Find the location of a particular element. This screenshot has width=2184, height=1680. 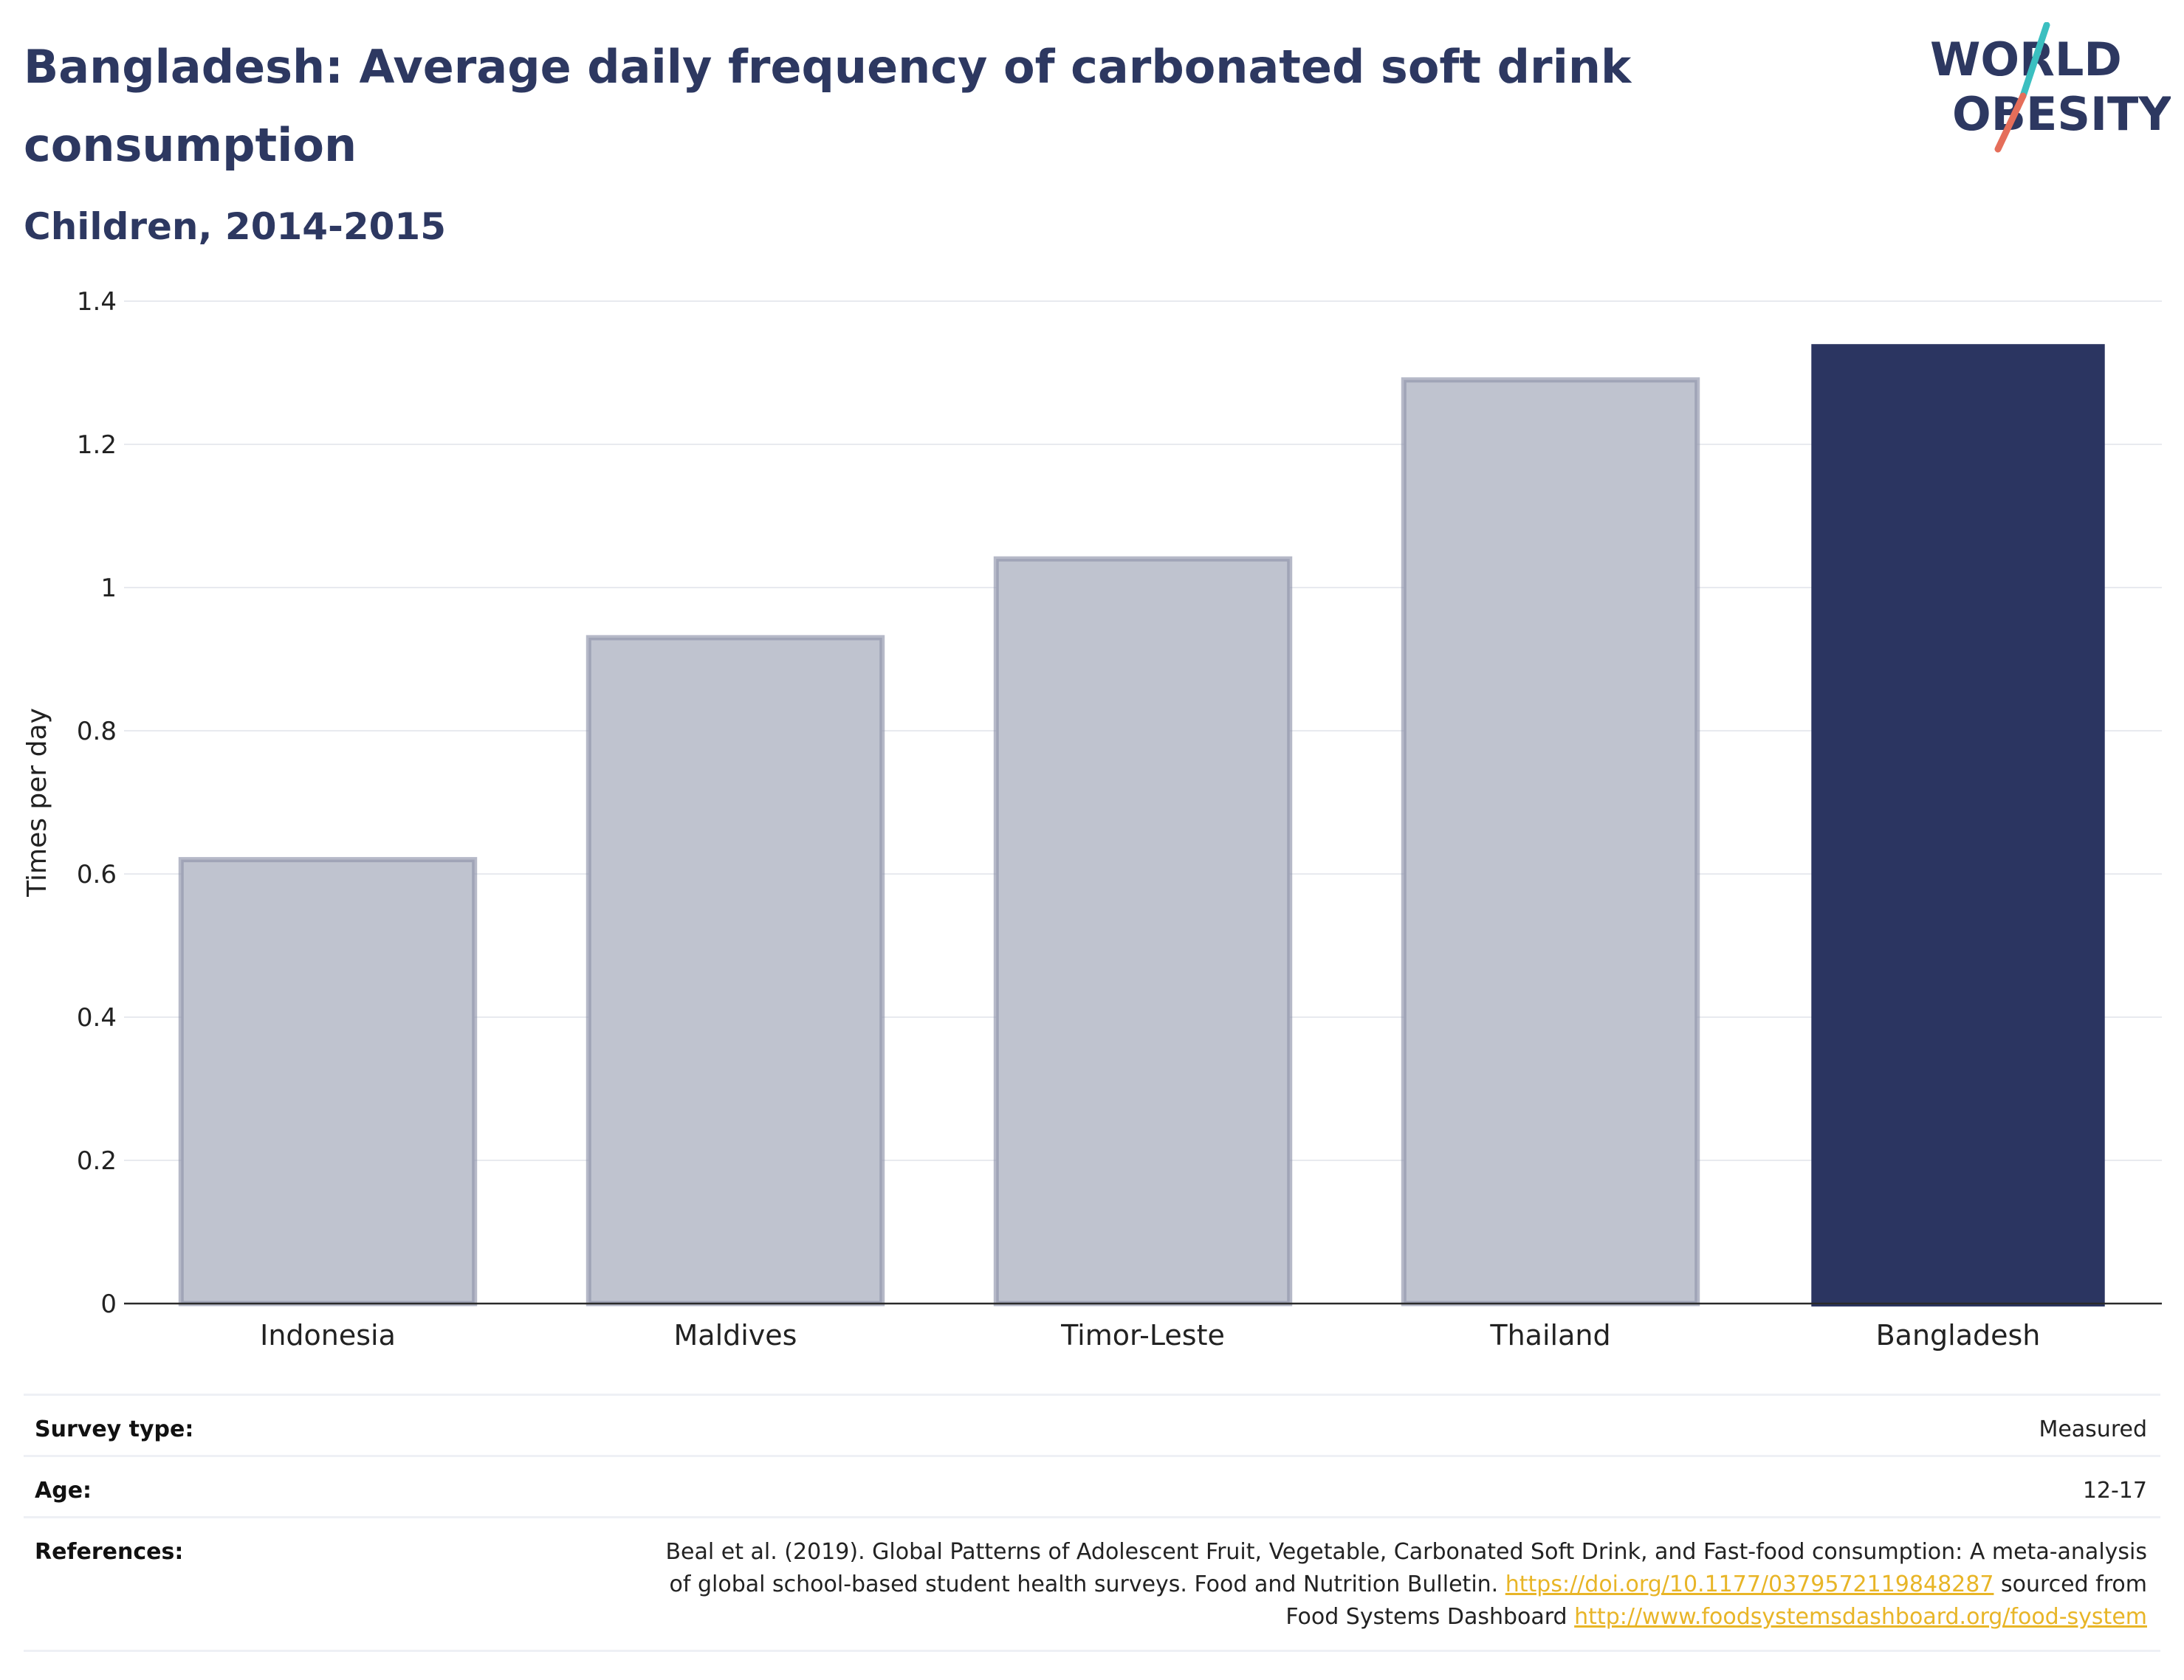

y-axis-ticks: 0 0.2 0.4 0.6 0.8 1 1.2 1.4 is located at coordinates (97, 803).